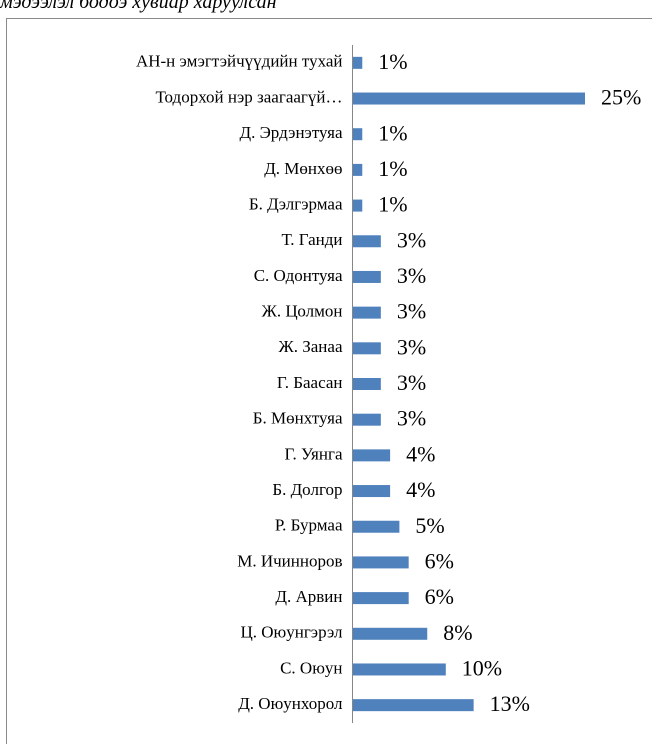  What do you see at coordinates (482, 668) in the screenshot?
I see `value-label-17: 10%` at bounding box center [482, 668].